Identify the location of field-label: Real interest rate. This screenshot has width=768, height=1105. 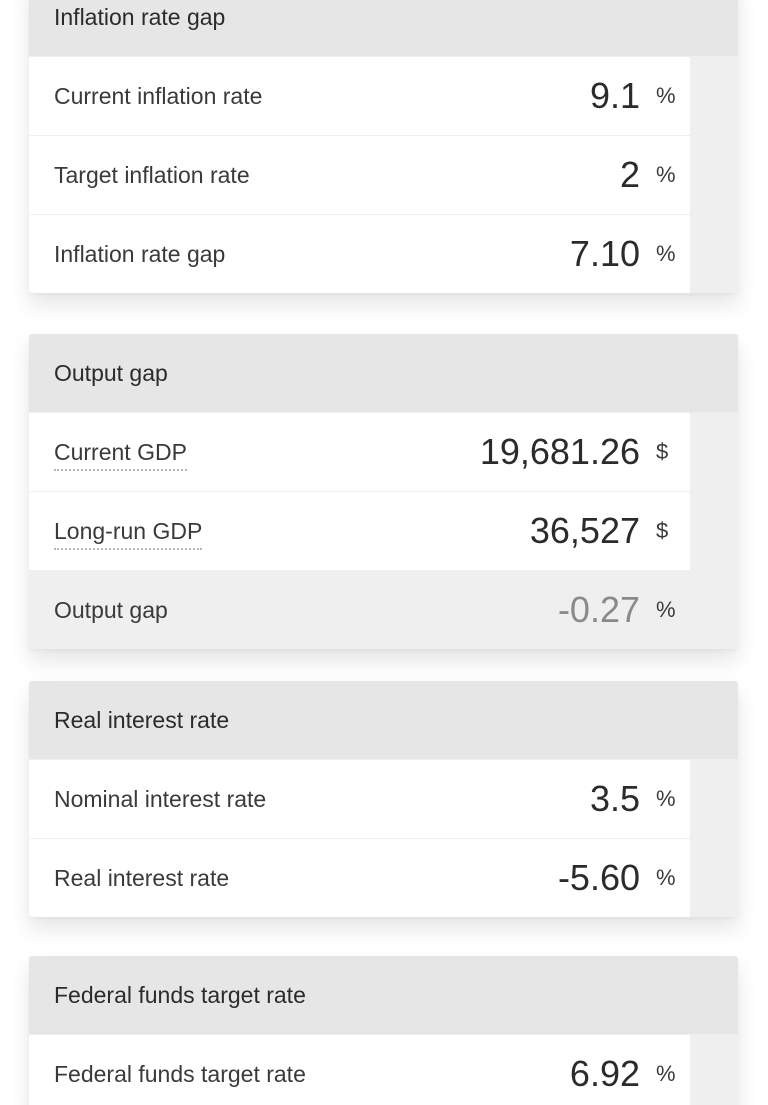
(142, 877).